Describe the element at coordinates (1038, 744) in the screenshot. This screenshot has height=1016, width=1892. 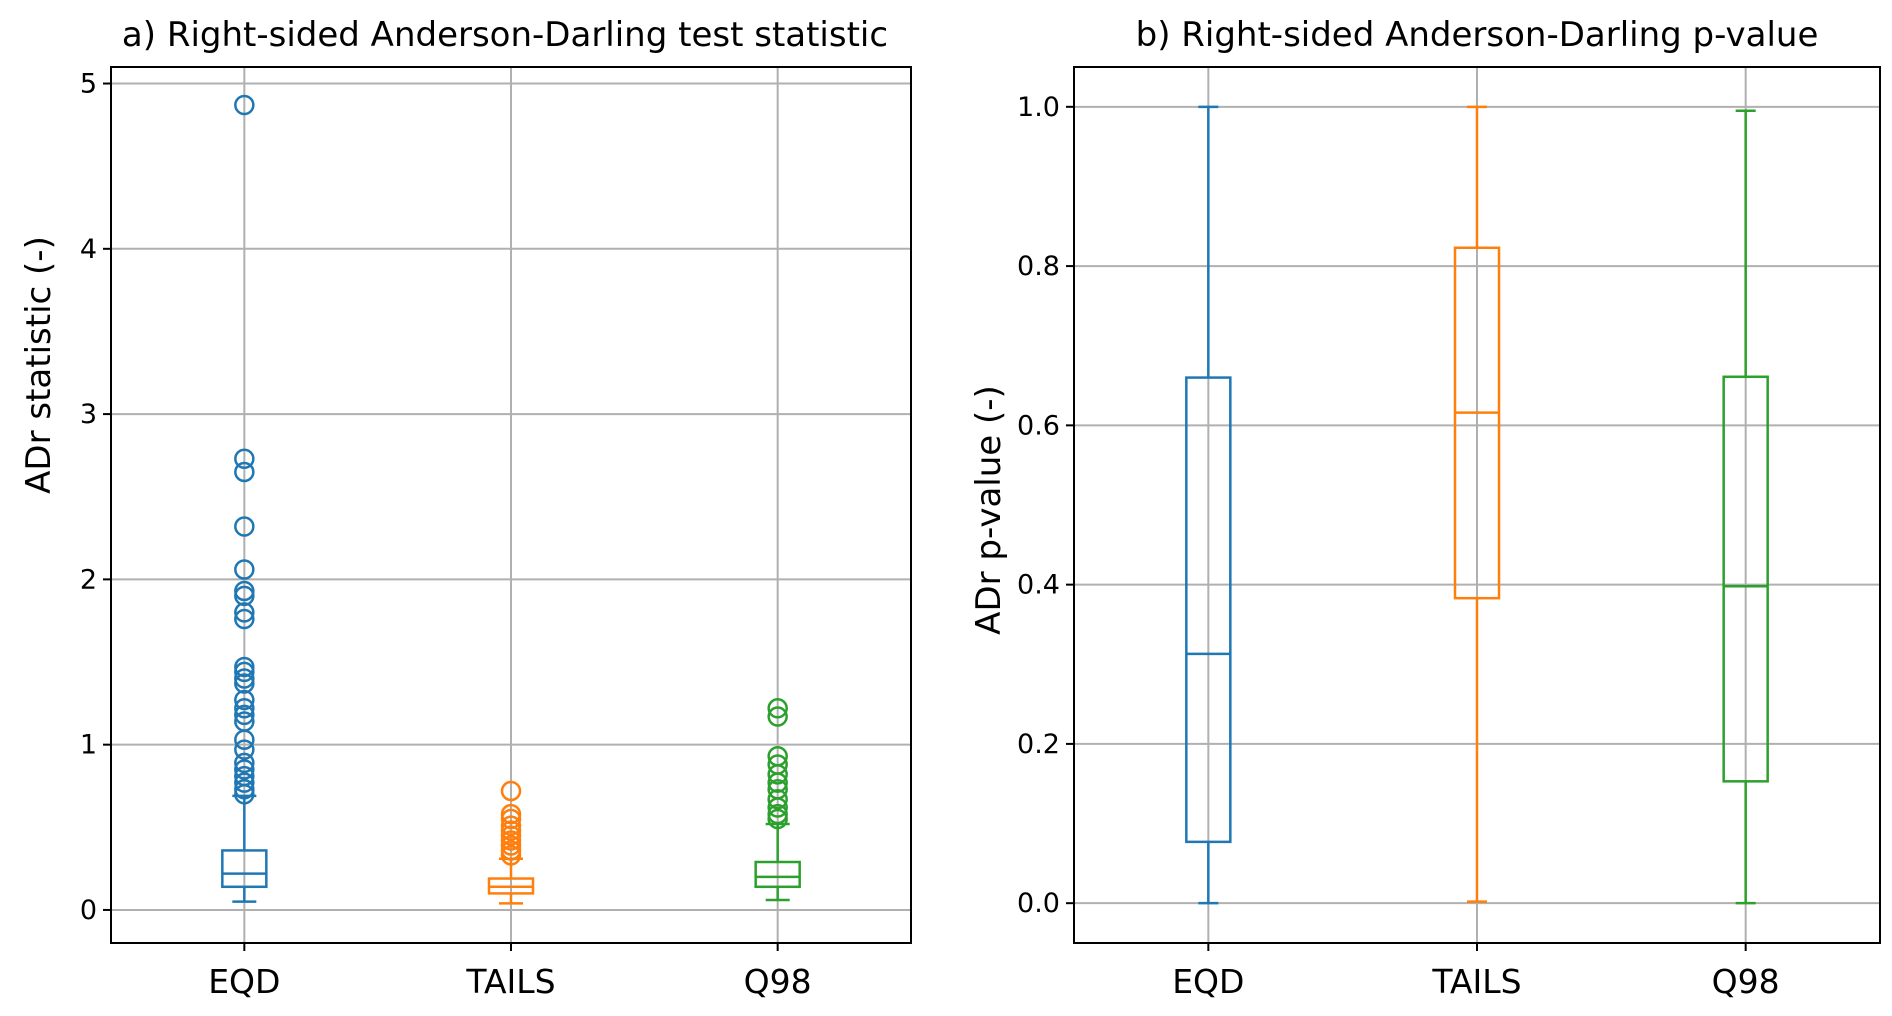
I see `y-tick-label: 0.2` at that location.